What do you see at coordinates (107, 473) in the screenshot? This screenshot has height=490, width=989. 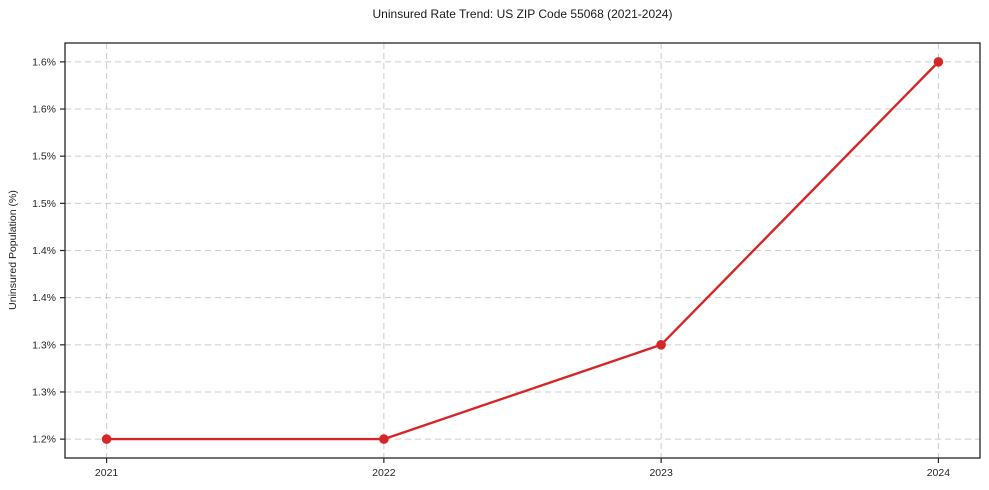 I see `x-tick-label: 2021` at bounding box center [107, 473].